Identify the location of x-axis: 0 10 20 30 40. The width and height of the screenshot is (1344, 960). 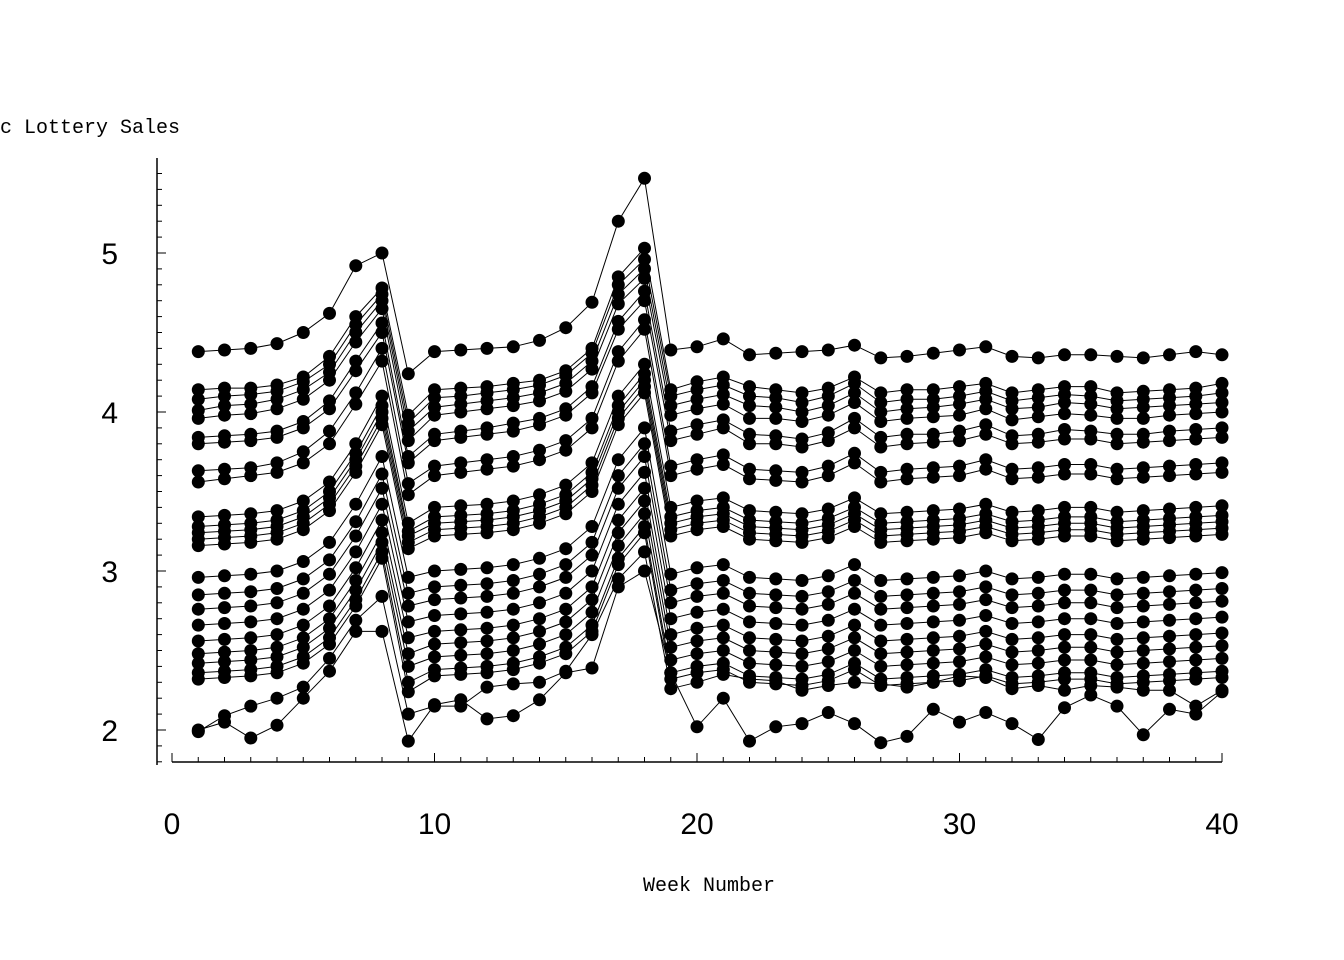
(701, 797).